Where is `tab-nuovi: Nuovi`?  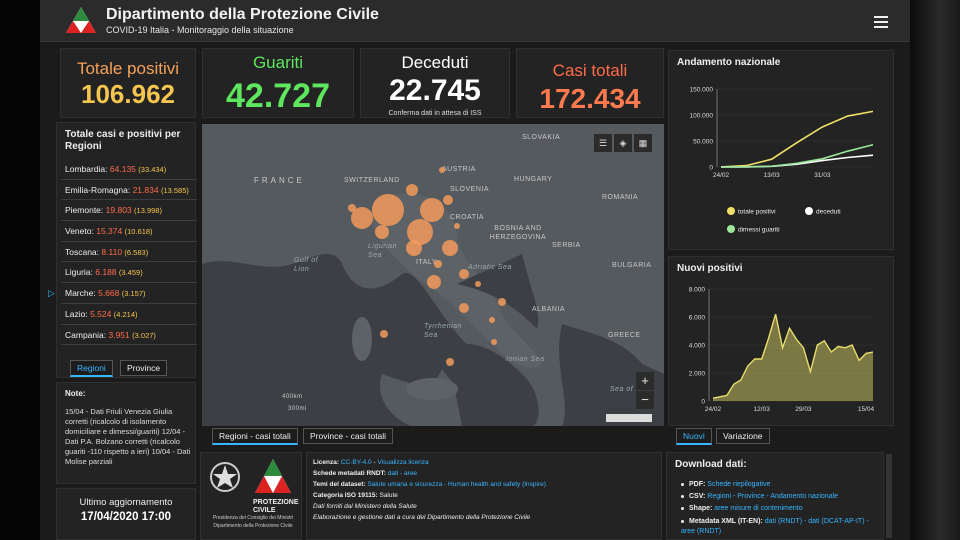 tab-nuovi: Nuovi is located at coordinates (694, 436).